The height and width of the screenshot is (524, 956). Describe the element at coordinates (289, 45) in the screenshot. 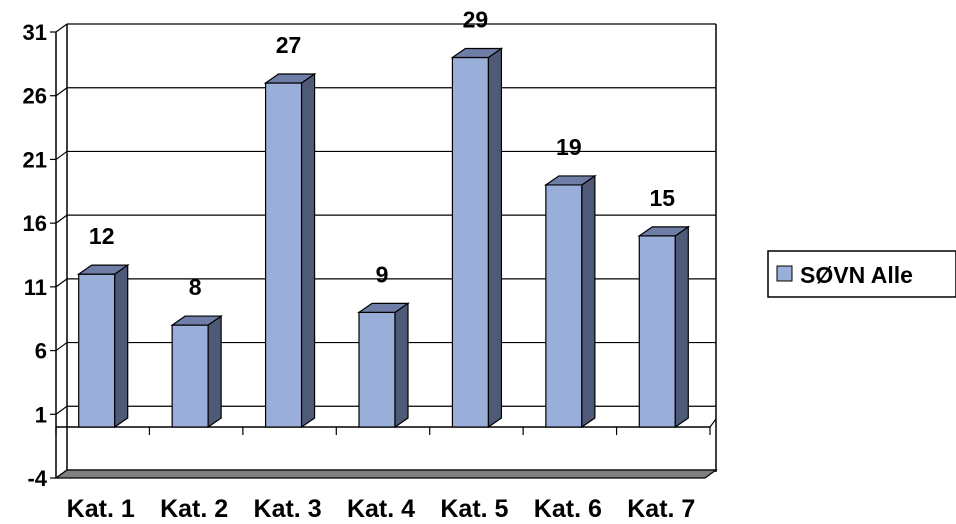

I see `data-label: 27` at that location.